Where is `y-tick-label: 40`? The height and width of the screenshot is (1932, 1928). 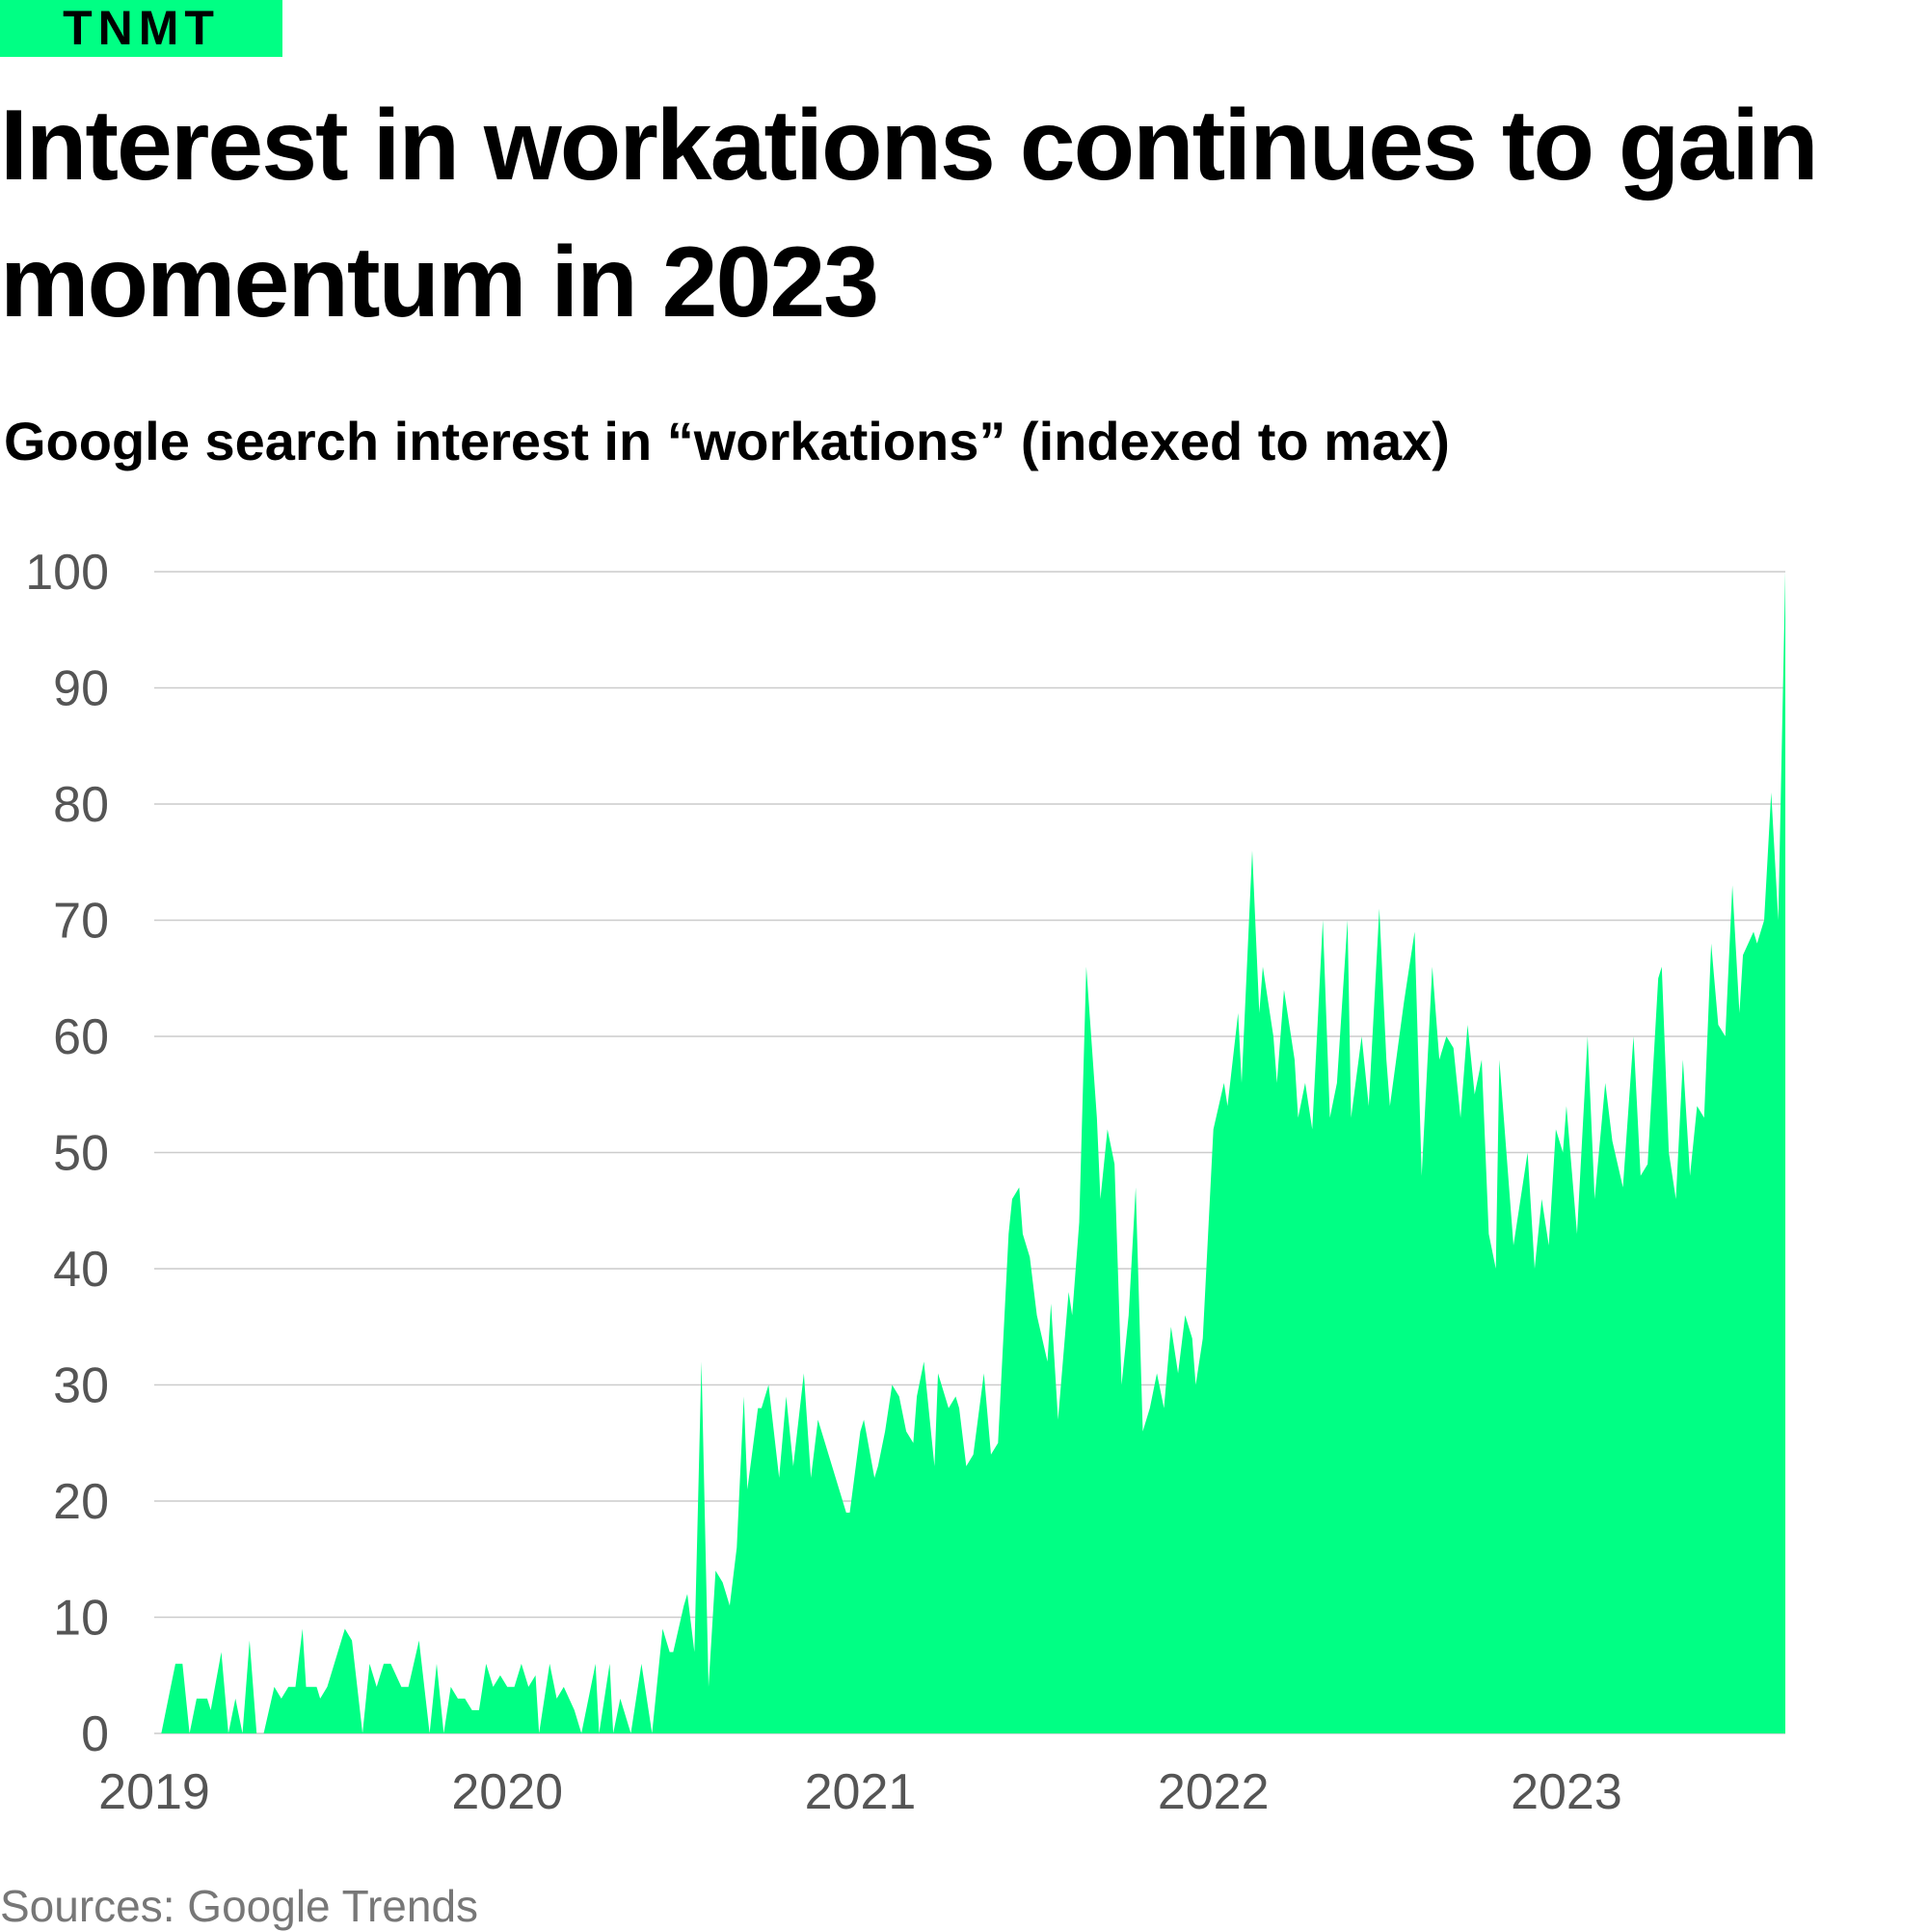 y-tick-label: 40 is located at coordinates (81, 1270).